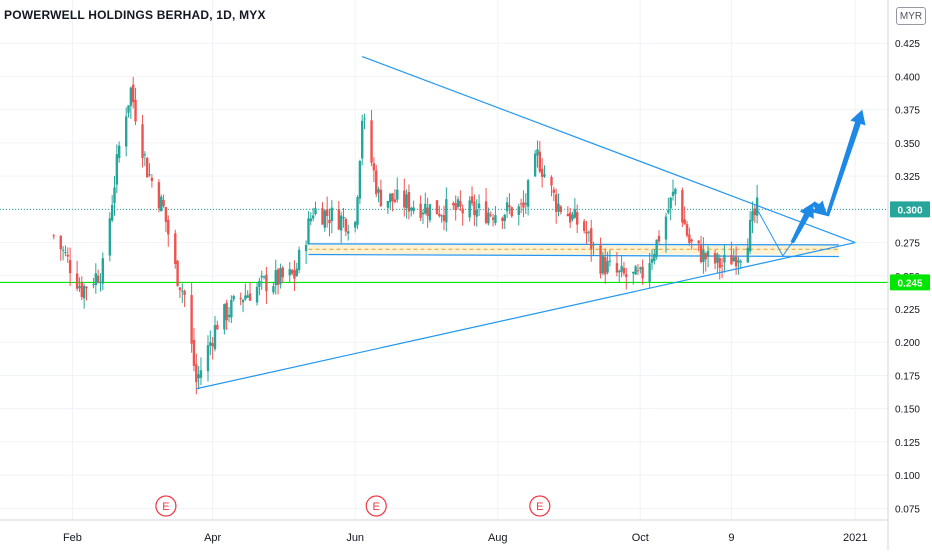 This screenshot has height=555, width=932. I want to click on projection-arrow-down, so click(819, 208).